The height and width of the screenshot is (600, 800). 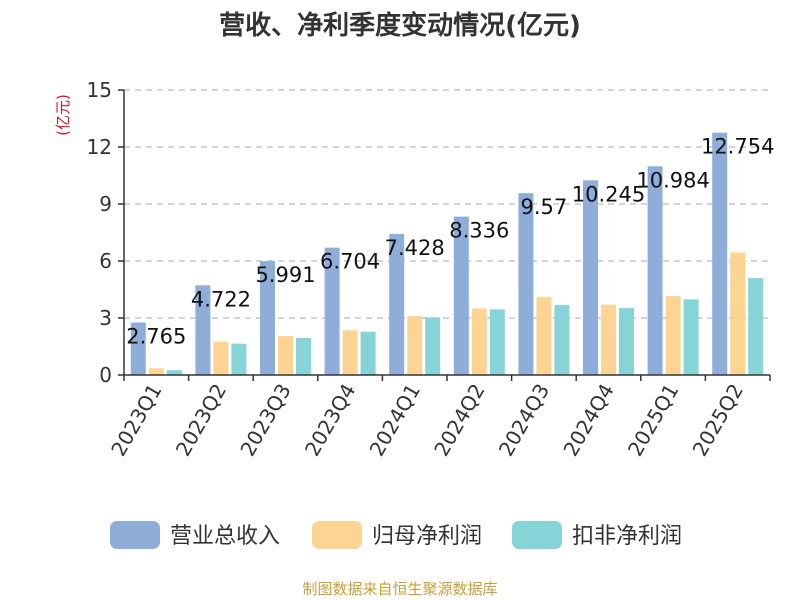 What do you see at coordinates (99, 90) in the screenshot?
I see `y-tick-label: 15` at bounding box center [99, 90].